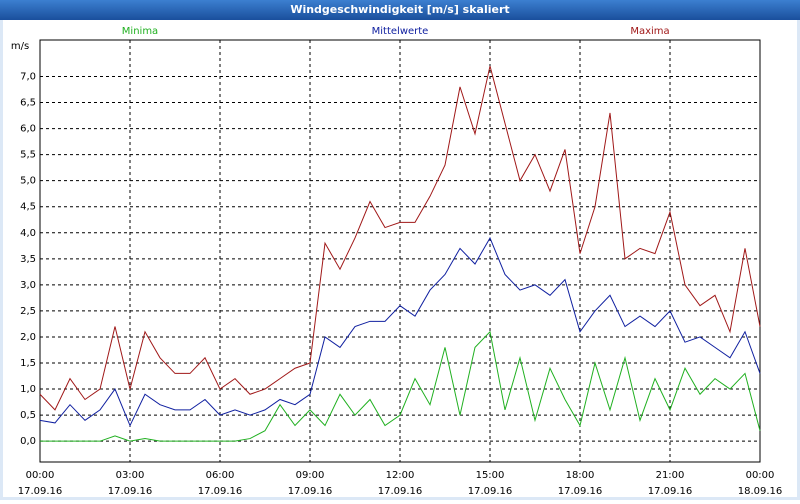 Image resolution: width=800 pixels, height=504 pixels. Describe the element at coordinates (220, 475) in the screenshot. I see `x-tick-label: 06:00` at that location.